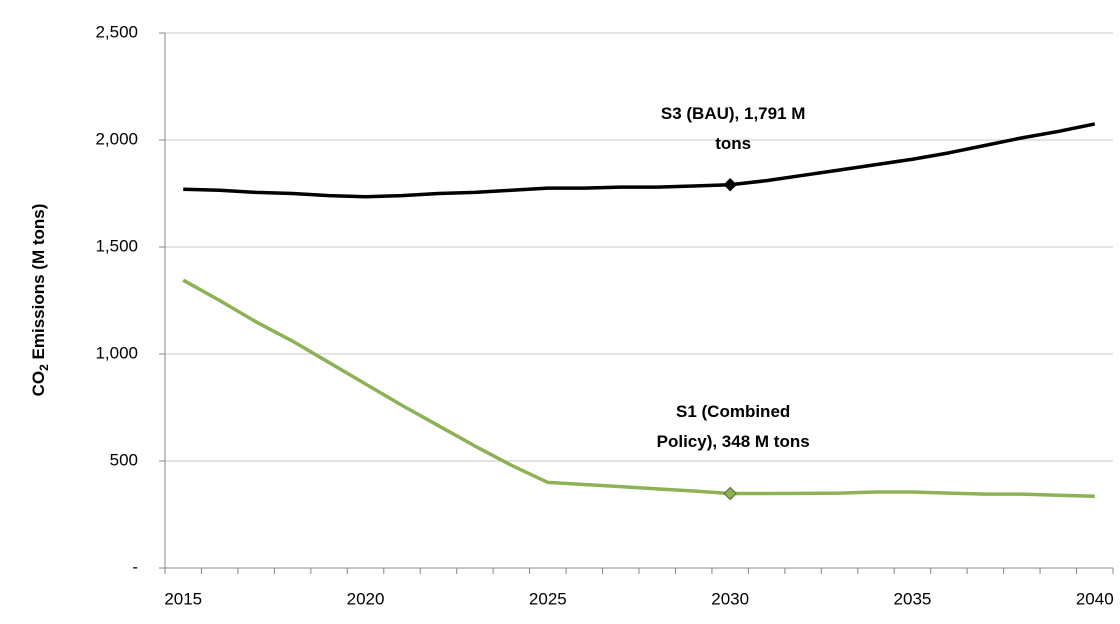 This screenshot has width=1120, height=624. Describe the element at coordinates (733, 143) in the screenshot. I see `annotation: tons` at that location.